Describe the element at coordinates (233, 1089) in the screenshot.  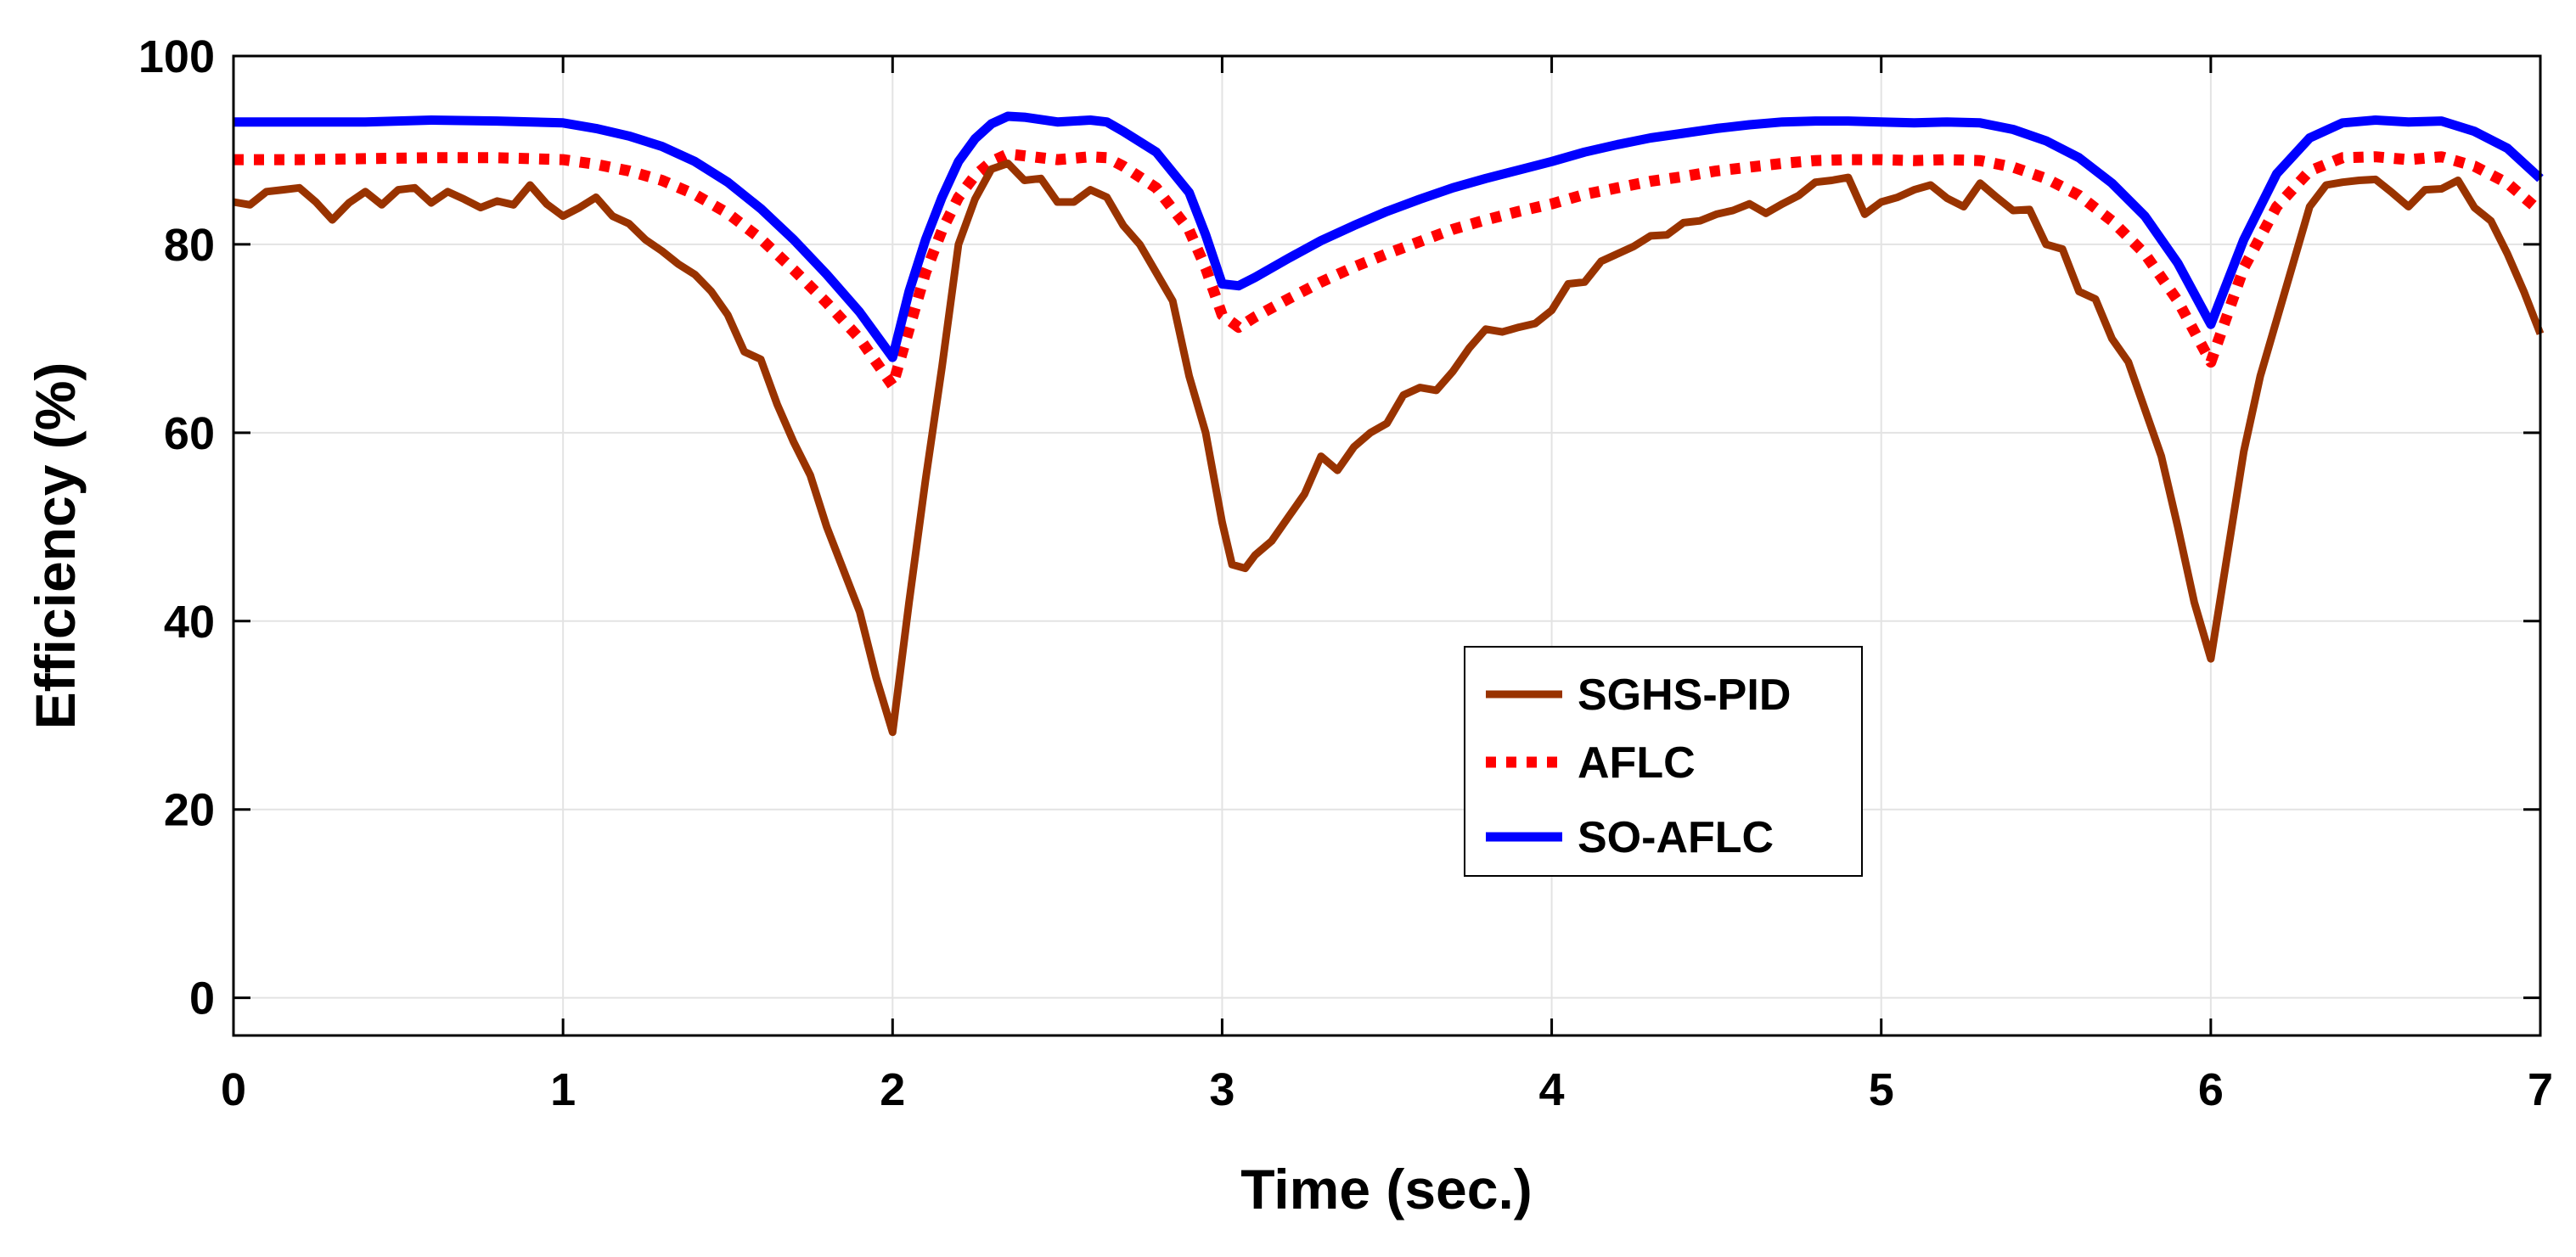
I see `x-tick-label: 0` at that location.